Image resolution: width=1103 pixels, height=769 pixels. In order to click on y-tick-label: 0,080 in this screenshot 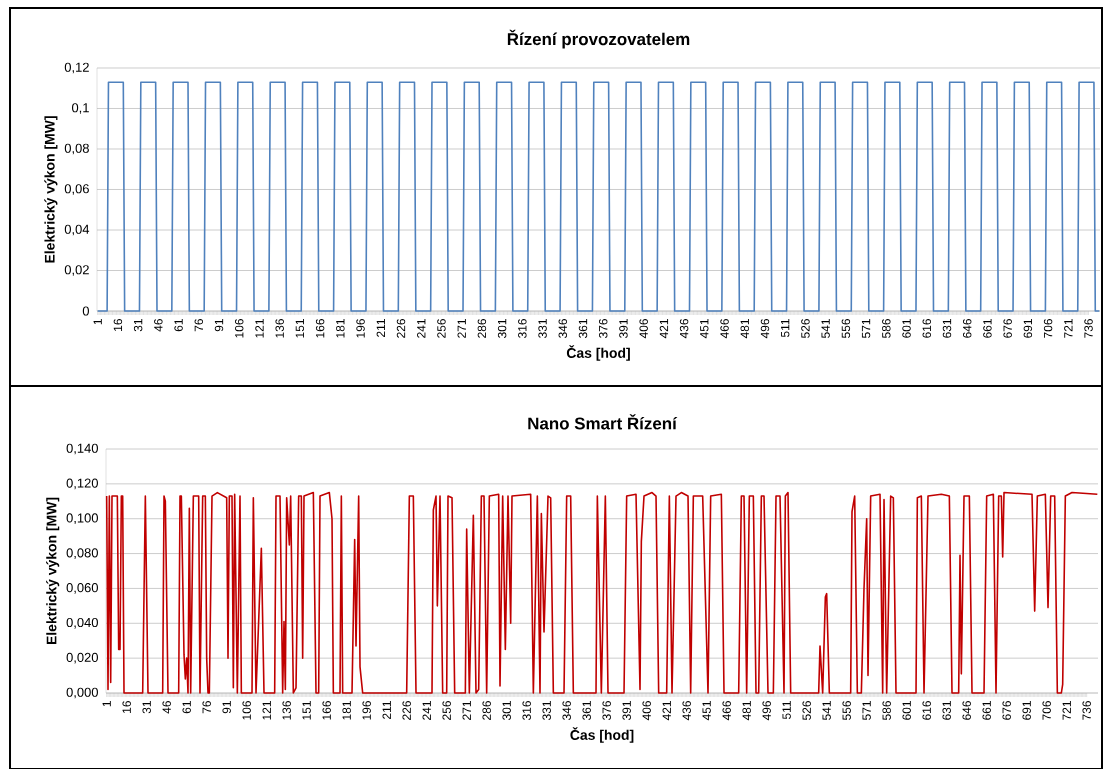, I will do `click(82, 553)`.